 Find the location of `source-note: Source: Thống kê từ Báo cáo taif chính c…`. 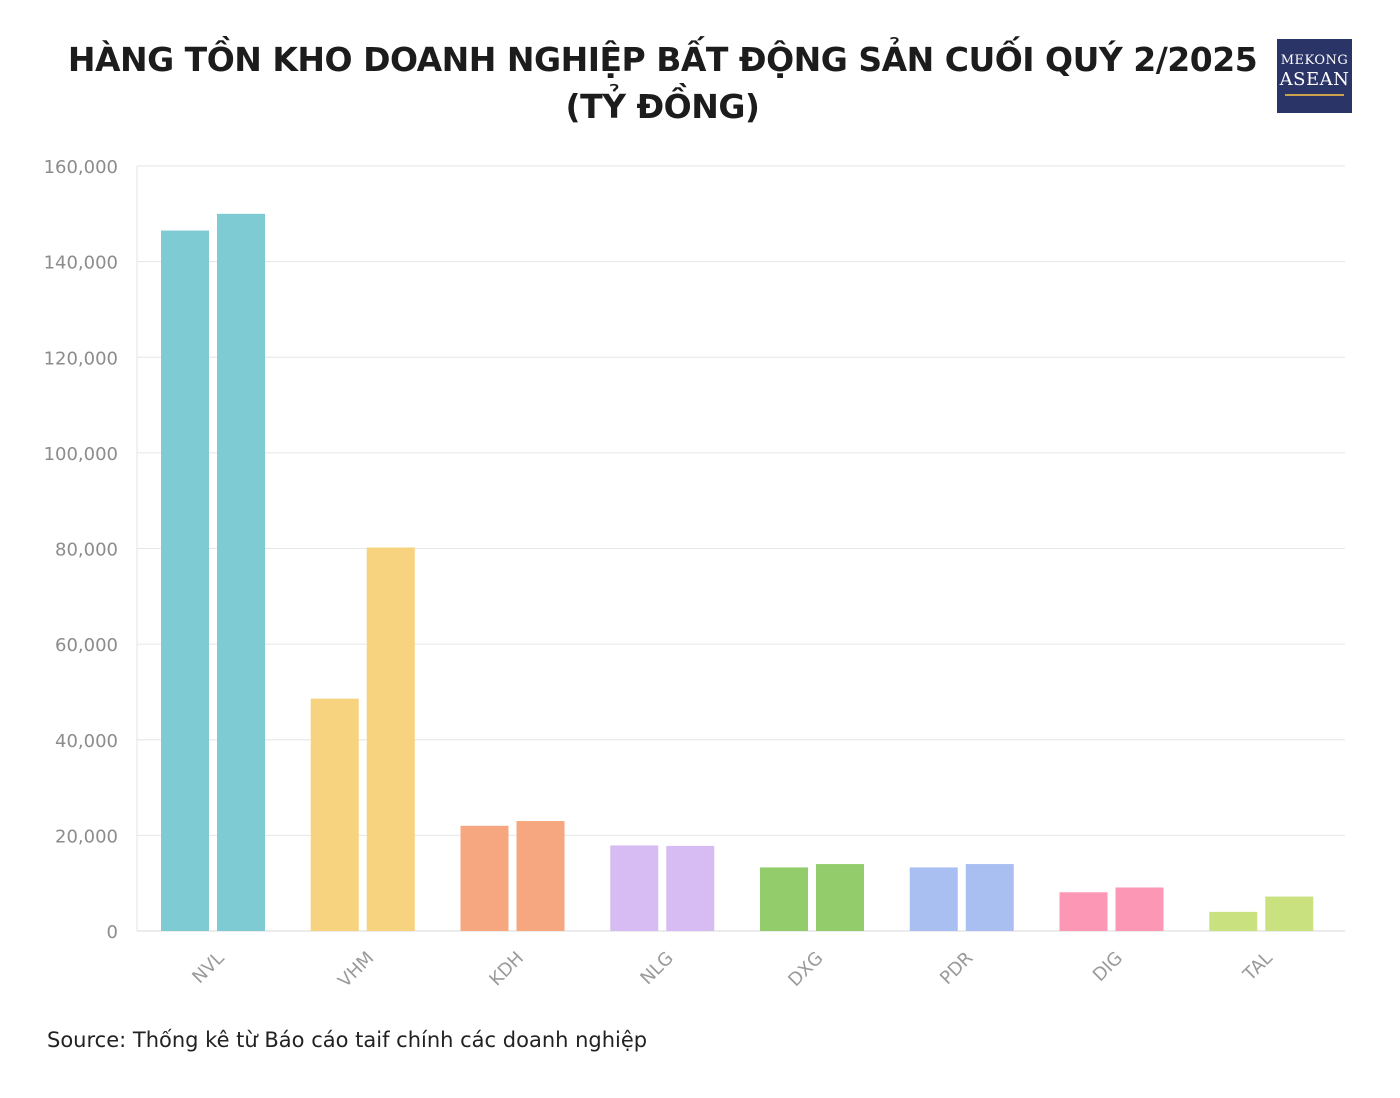

source-note: Source: Thống kê từ Báo cáo taif chính c… is located at coordinates (347, 1040).